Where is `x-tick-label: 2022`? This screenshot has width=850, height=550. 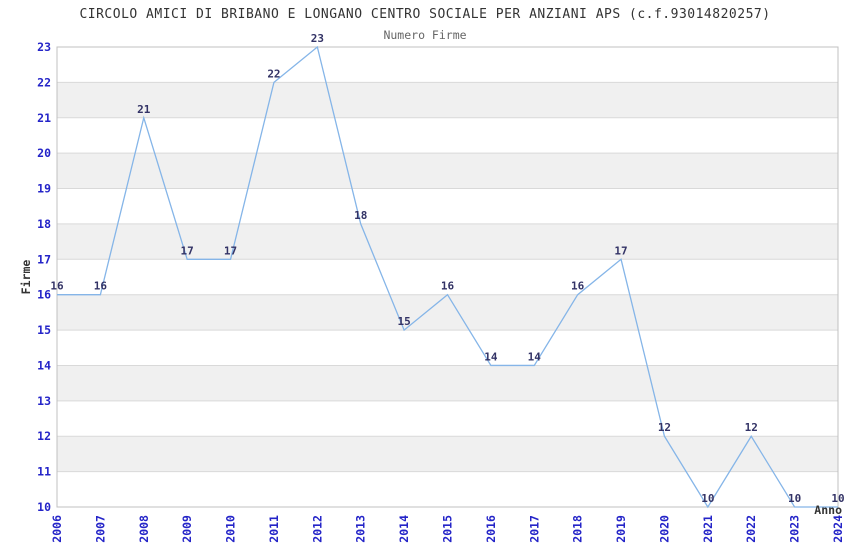
x-tick-label: 2022 is located at coordinates (751, 529).